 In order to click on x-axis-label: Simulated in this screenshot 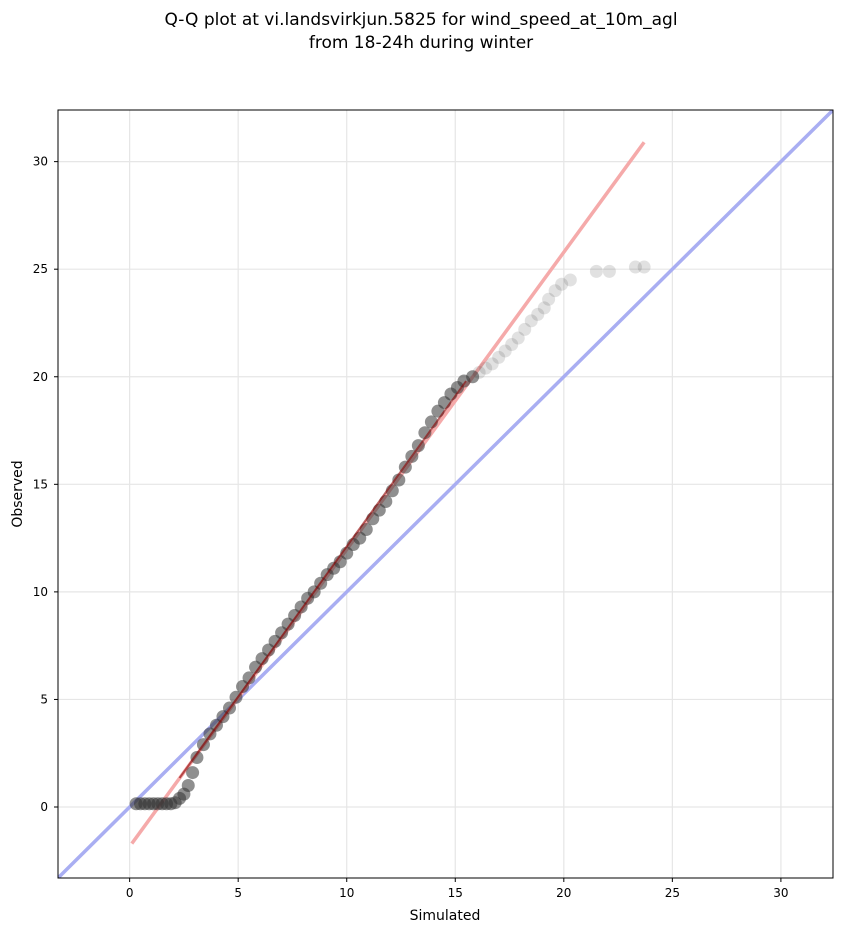, I will do `click(445, 916)`.